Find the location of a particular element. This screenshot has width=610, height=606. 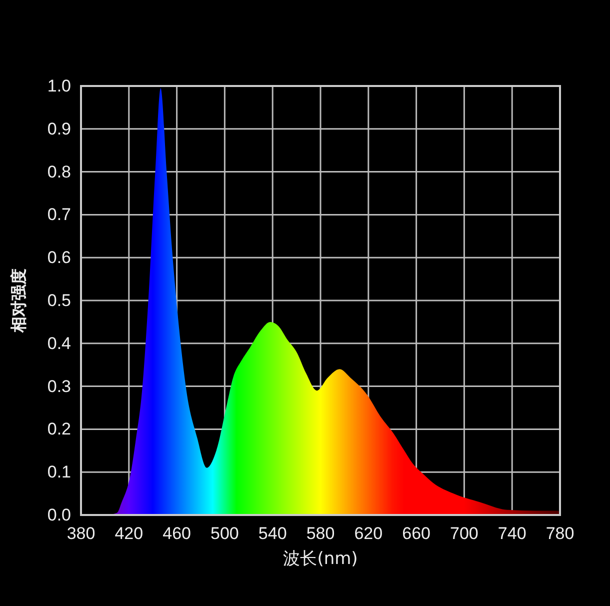

x-tick-label: 460 is located at coordinates (176, 534).